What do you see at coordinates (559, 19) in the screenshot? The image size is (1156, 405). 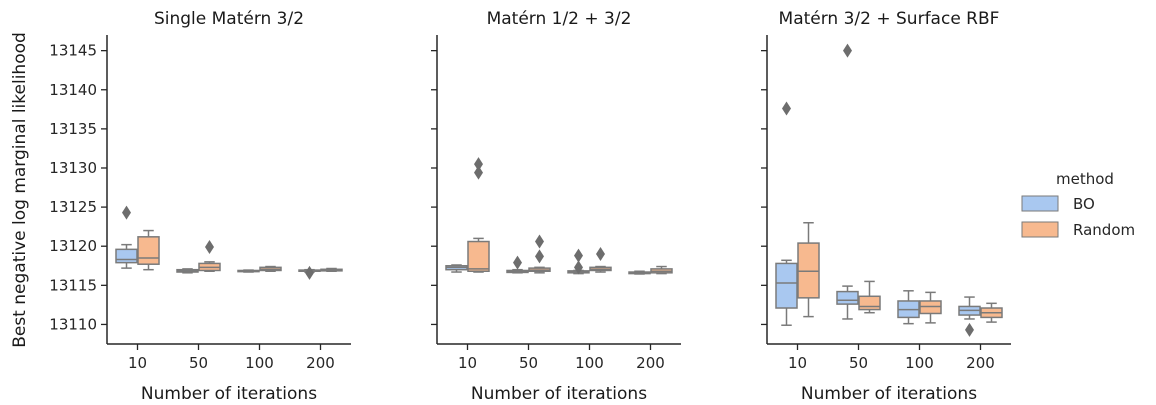 I see `panel-title: Matérn 1/2 + 3/2` at bounding box center [559, 19].